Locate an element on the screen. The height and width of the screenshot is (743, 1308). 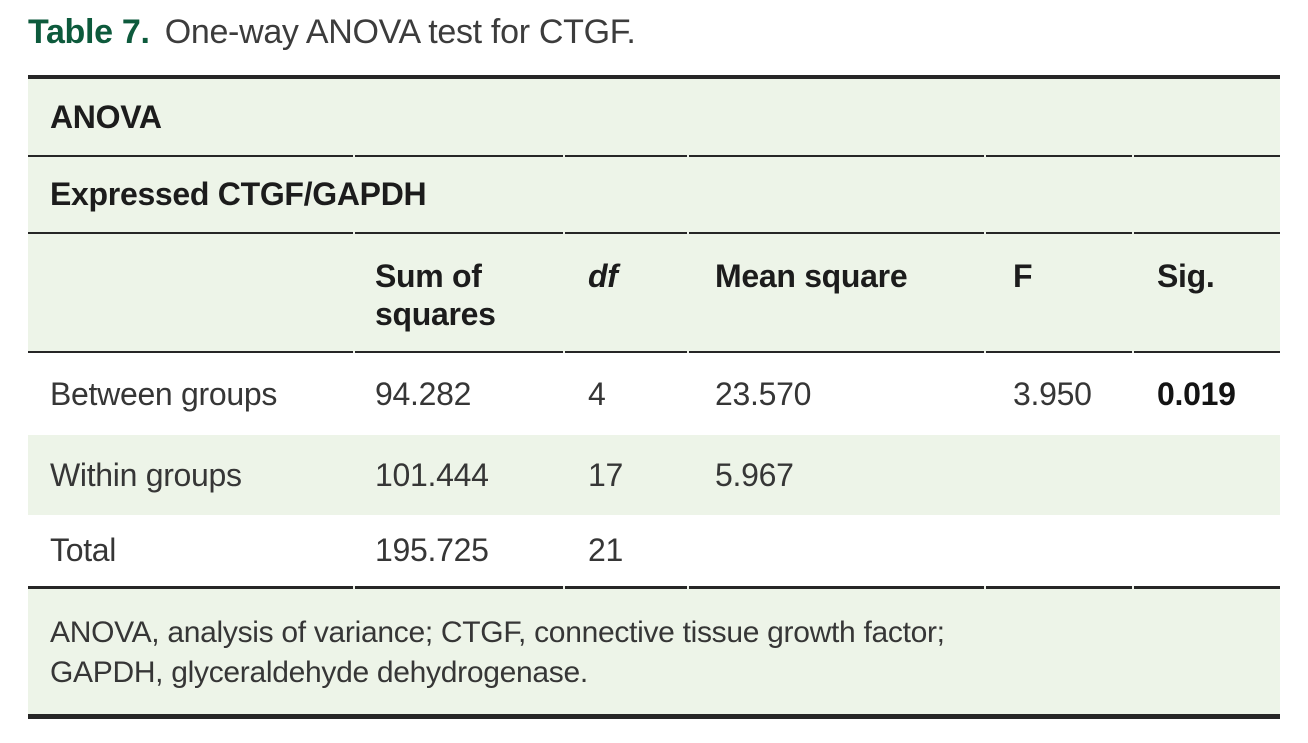
table-bottom-rule is located at coordinates (654, 716).